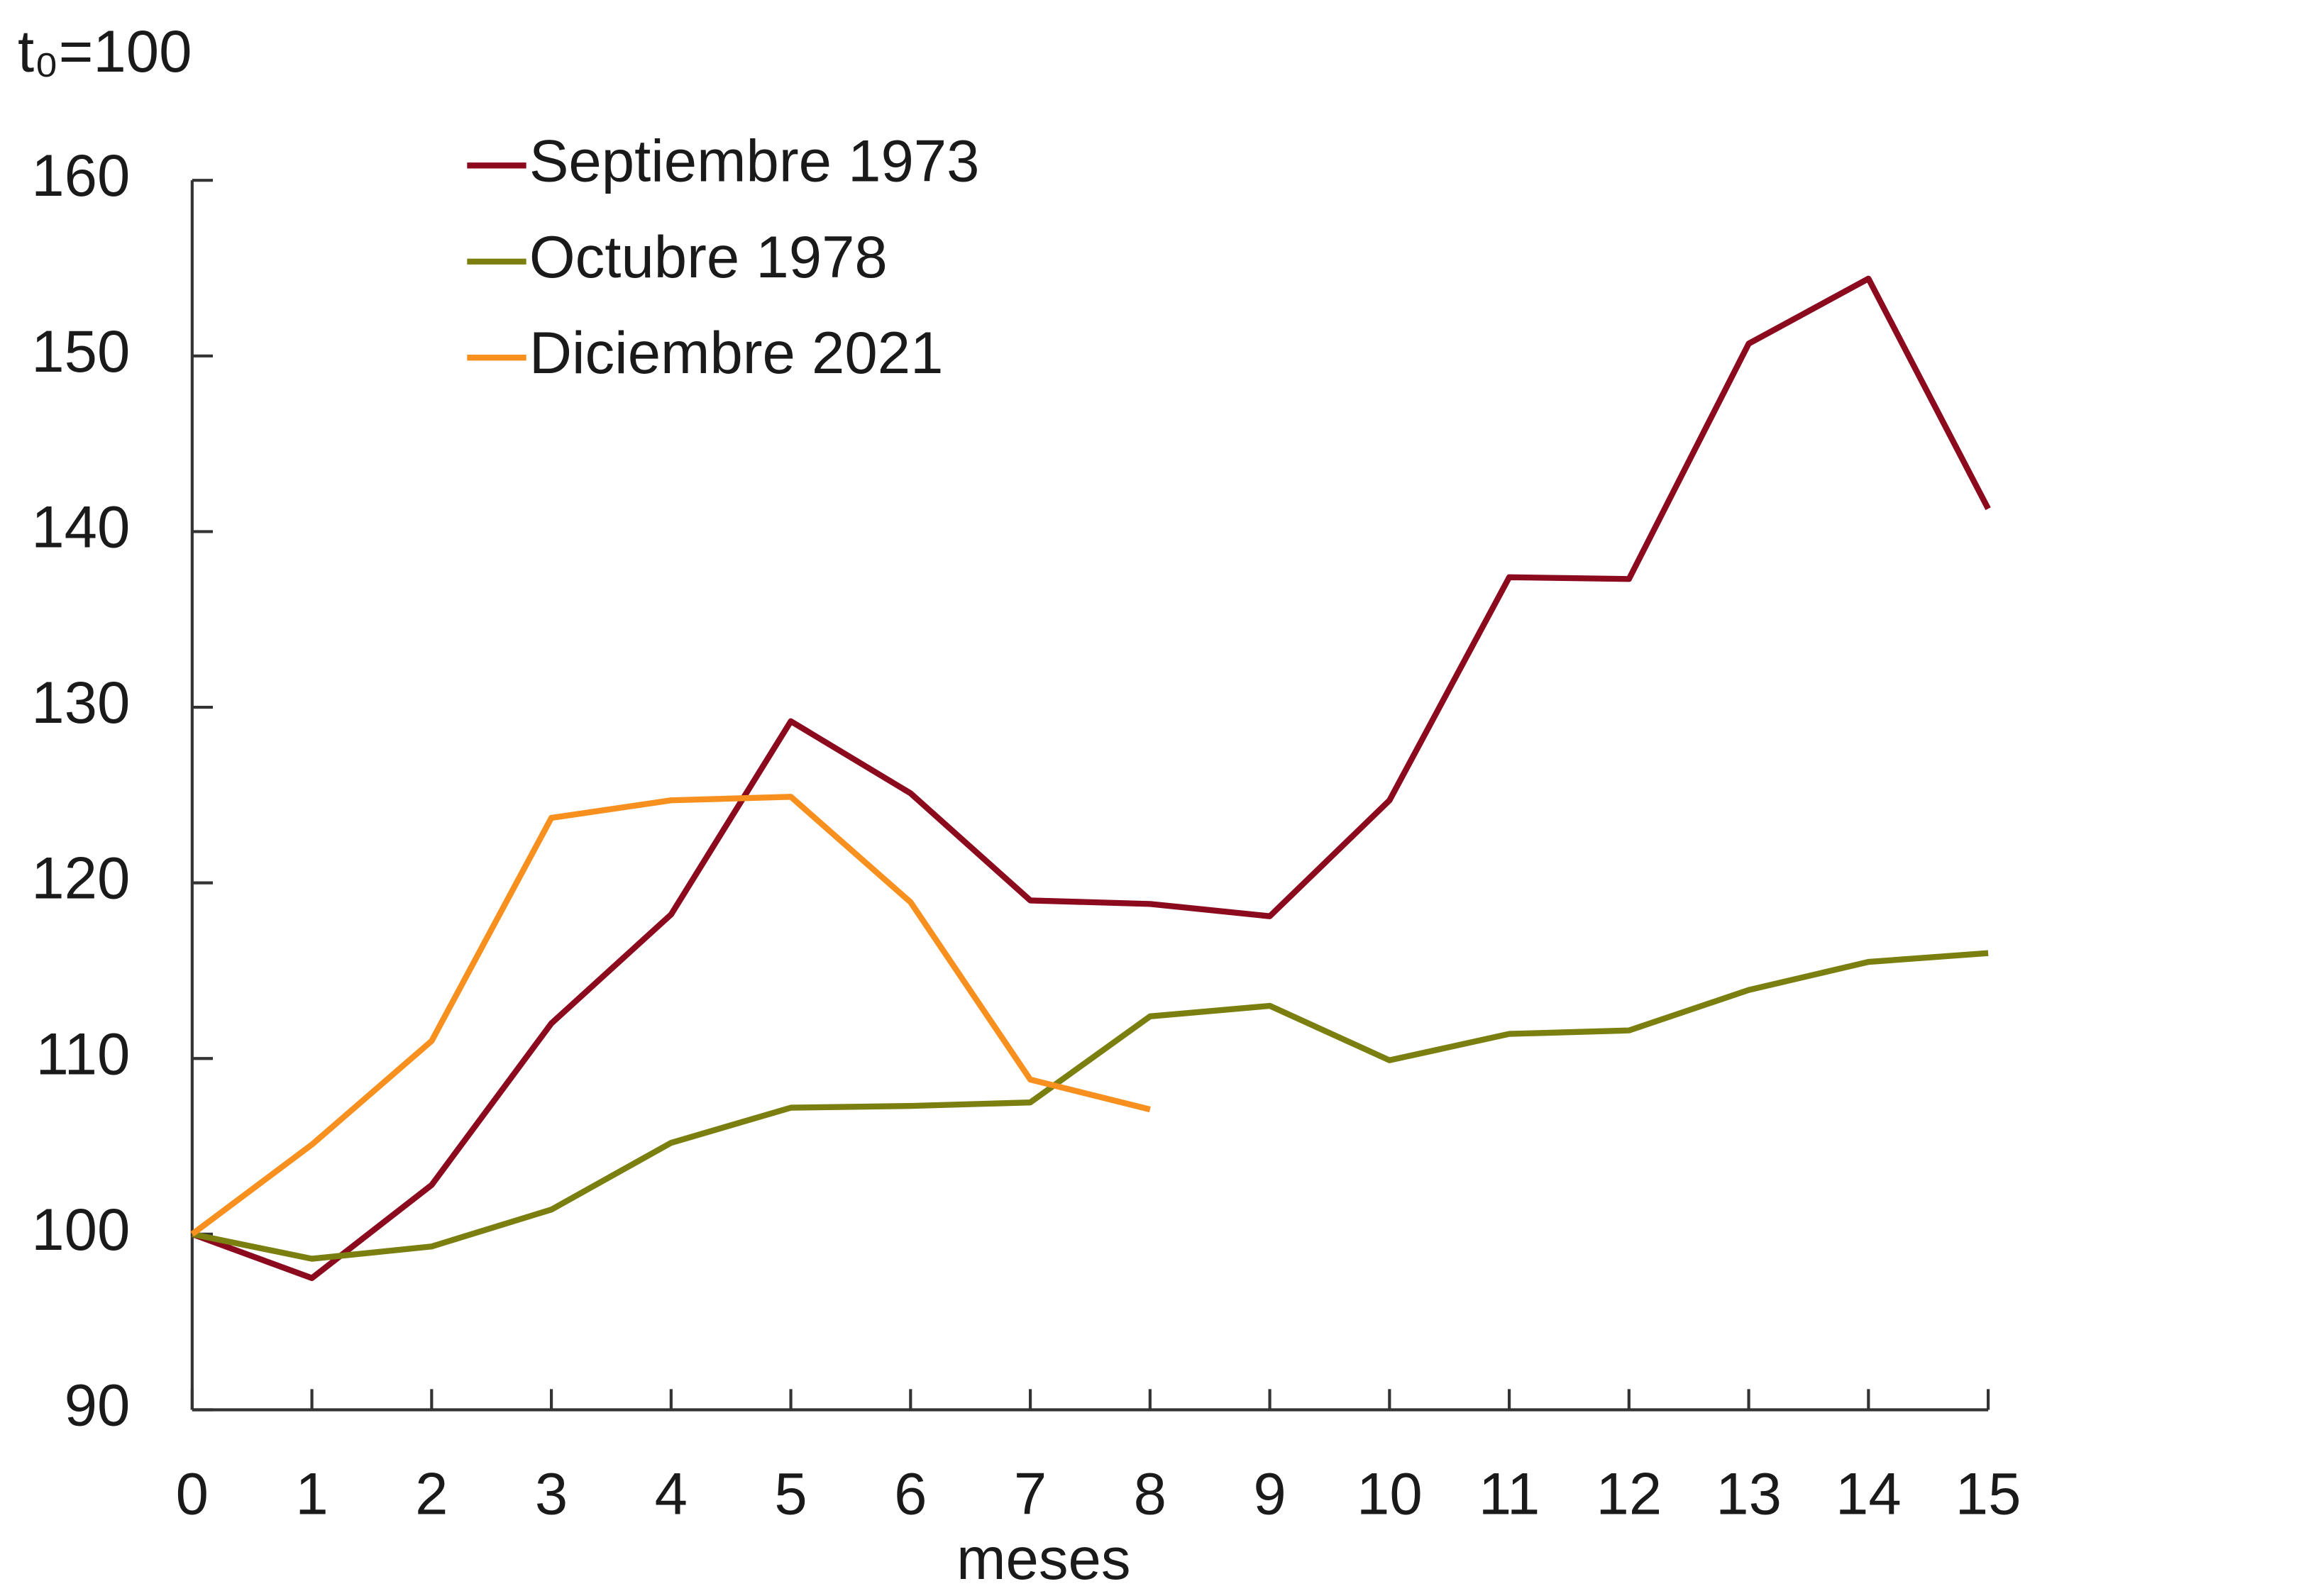 The width and height of the screenshot is (2306, 1596). I want to click on x-tick-label: 4, so click(671, 1494).